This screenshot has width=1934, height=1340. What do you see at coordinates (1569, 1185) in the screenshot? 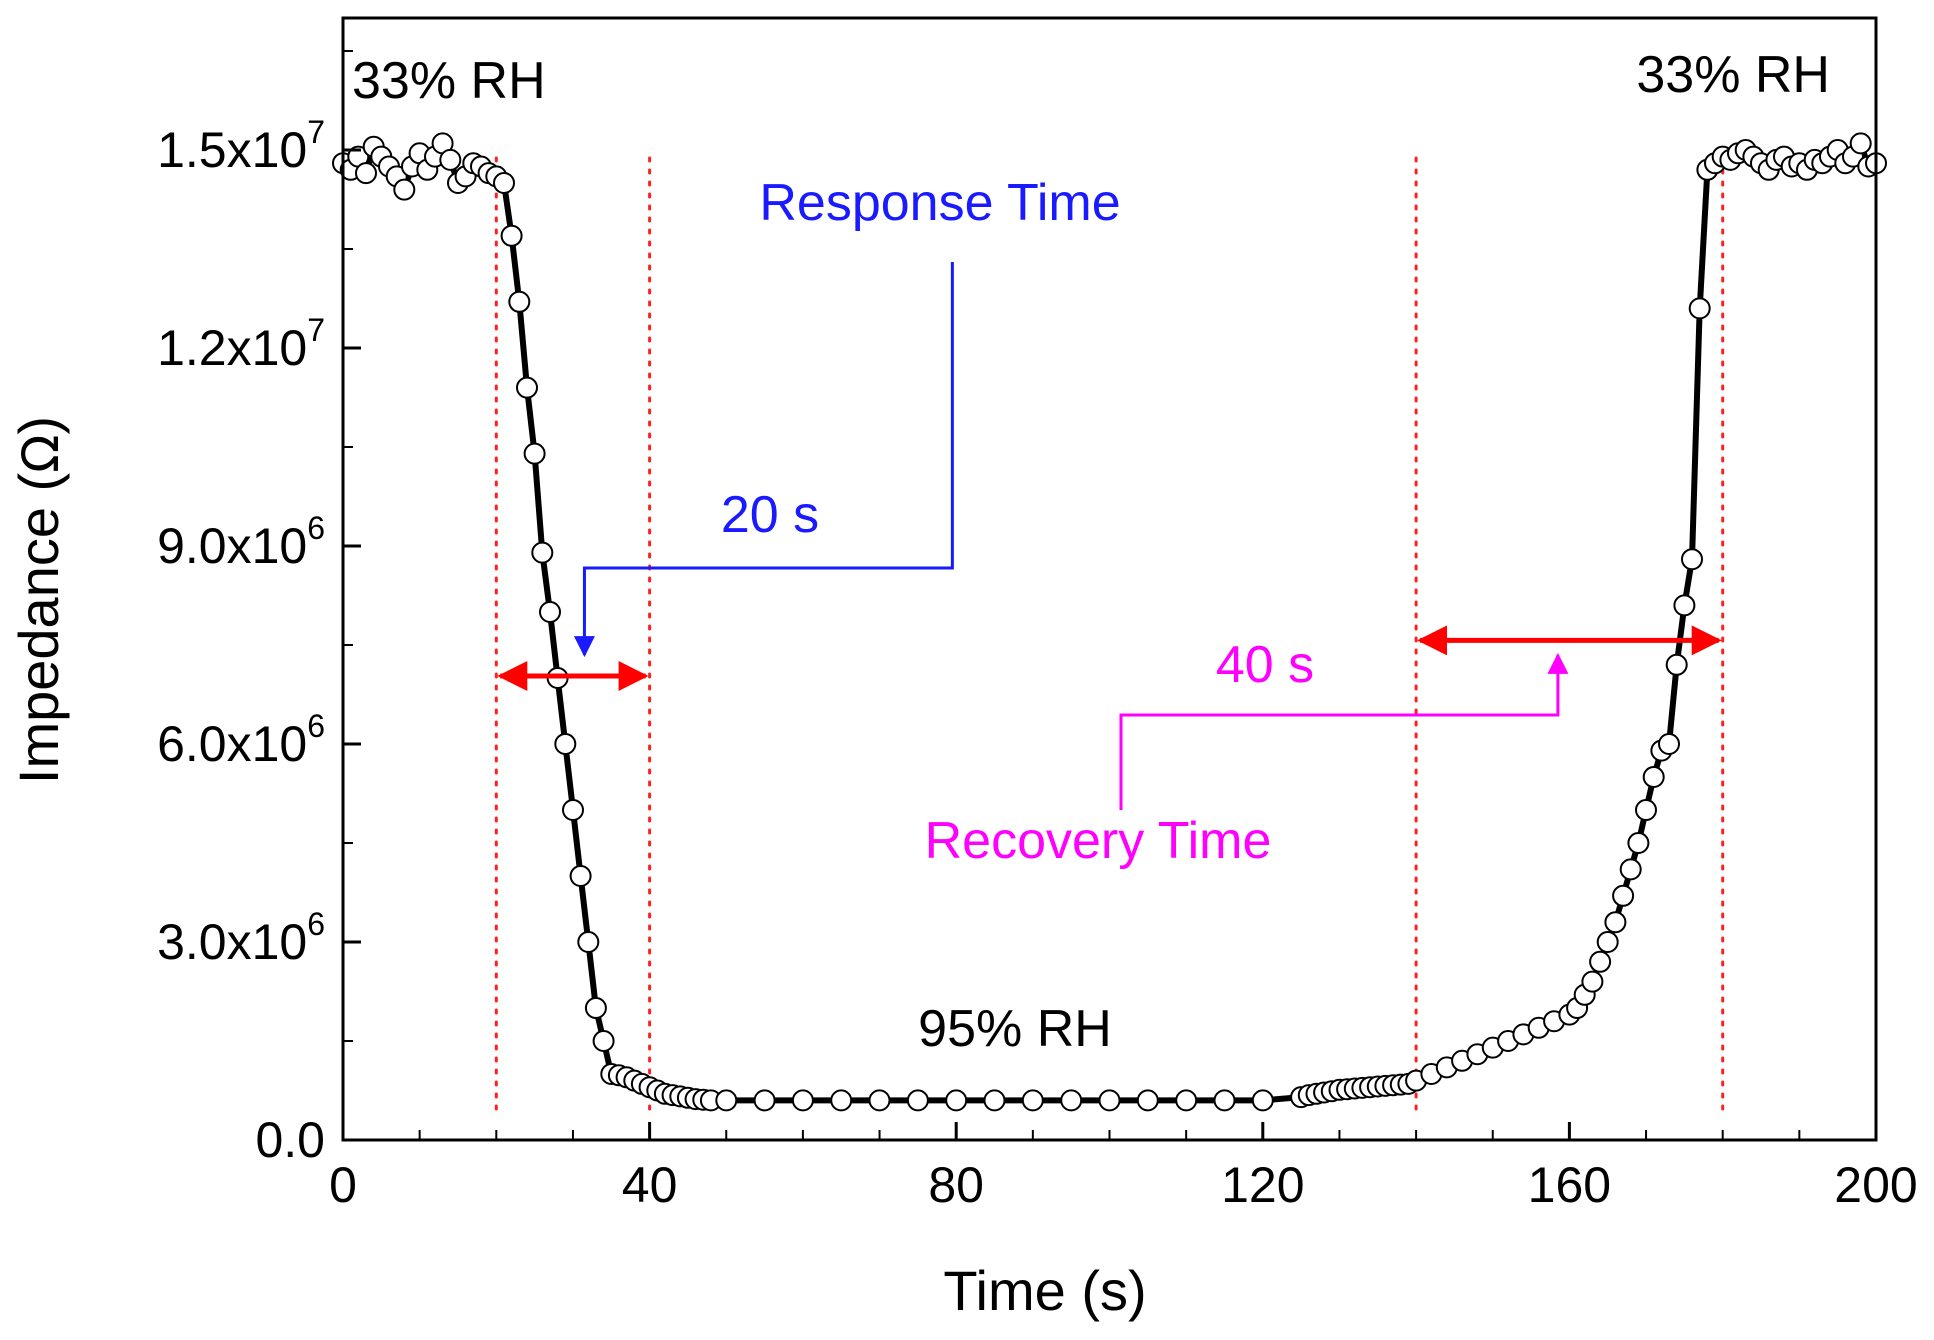
I see `x-tick-label: 160` at bounding box center [1569, 1185].